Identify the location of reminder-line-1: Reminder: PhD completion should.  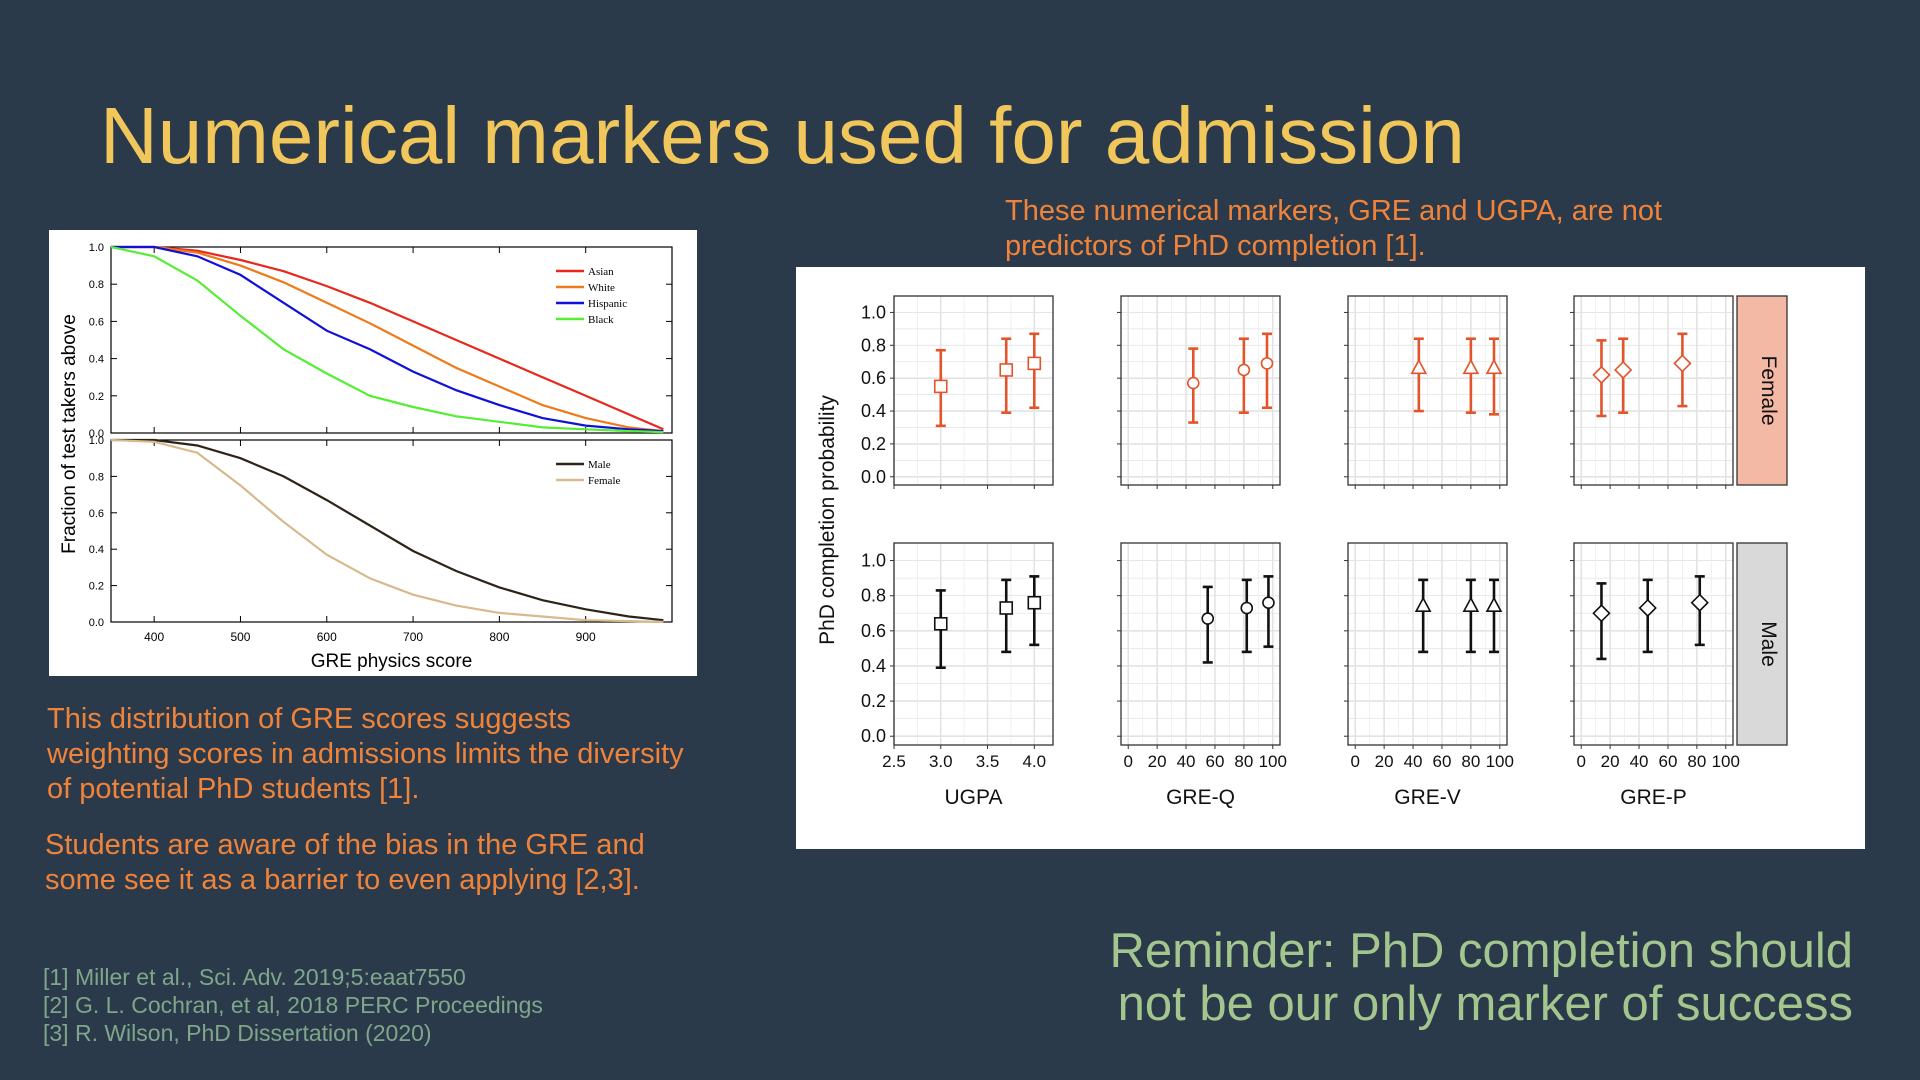
(1481, 951).